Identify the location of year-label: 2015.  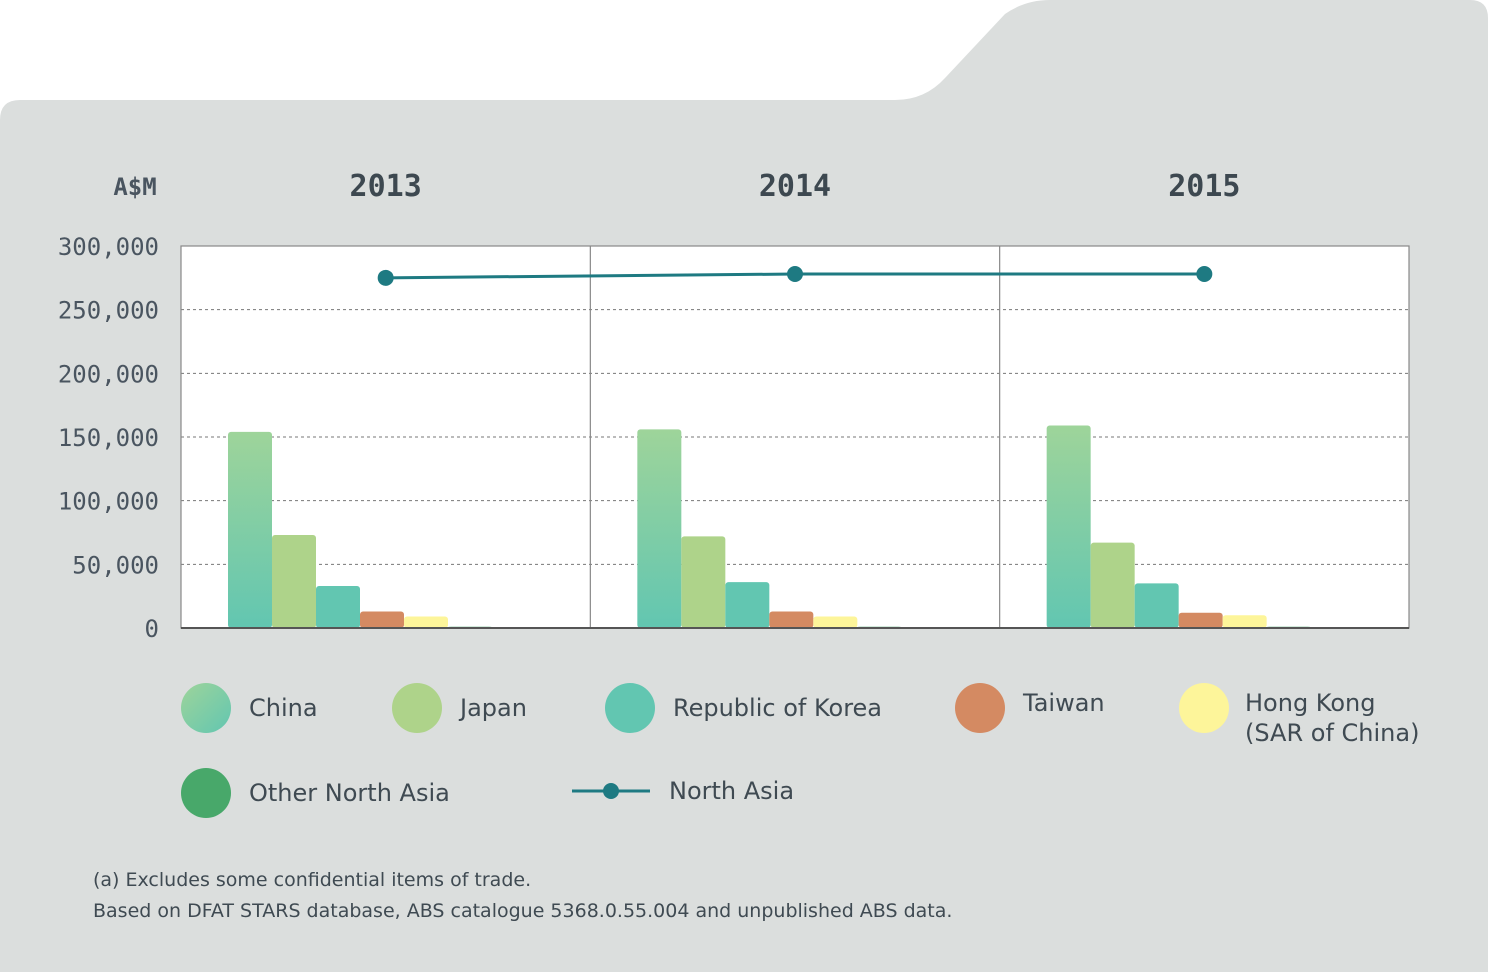
(1204, 186).